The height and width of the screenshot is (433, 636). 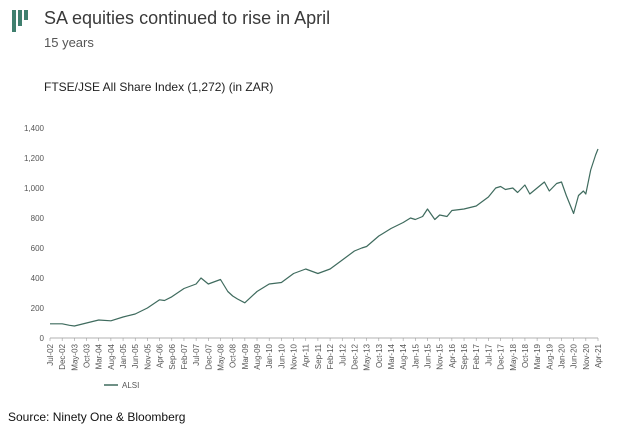 I want to click on x-tick-label: Aug-14, so click(x=403, y=356).